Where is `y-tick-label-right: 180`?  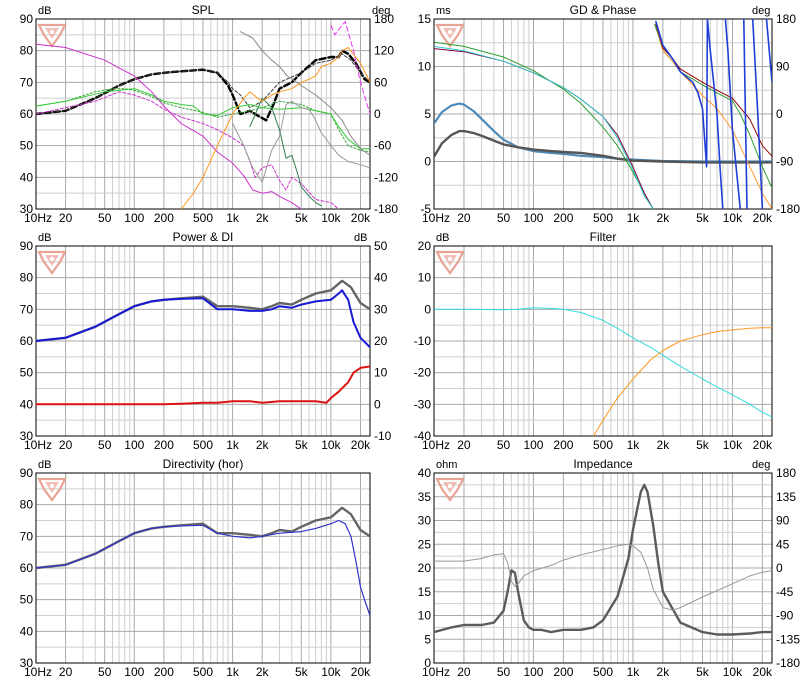
y-tick-label-right: 180 is located at coordinates (384, 19).